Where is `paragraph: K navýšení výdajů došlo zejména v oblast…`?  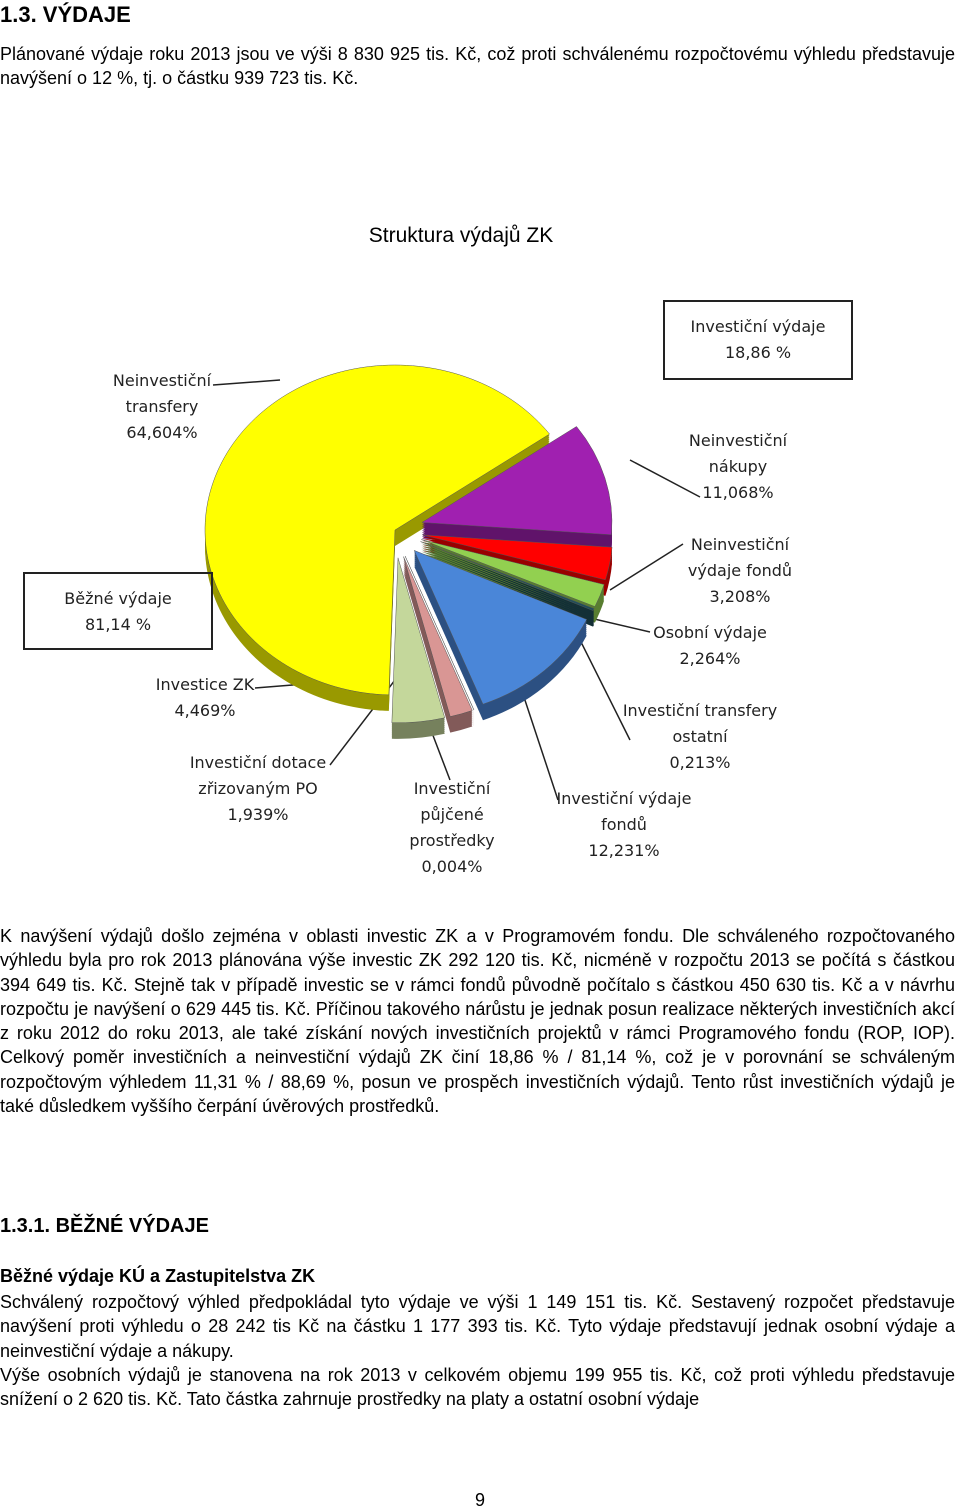 paragraph: K navýšení výdajů došlo zejména v oblast… is located at coordinates (477, 1021).